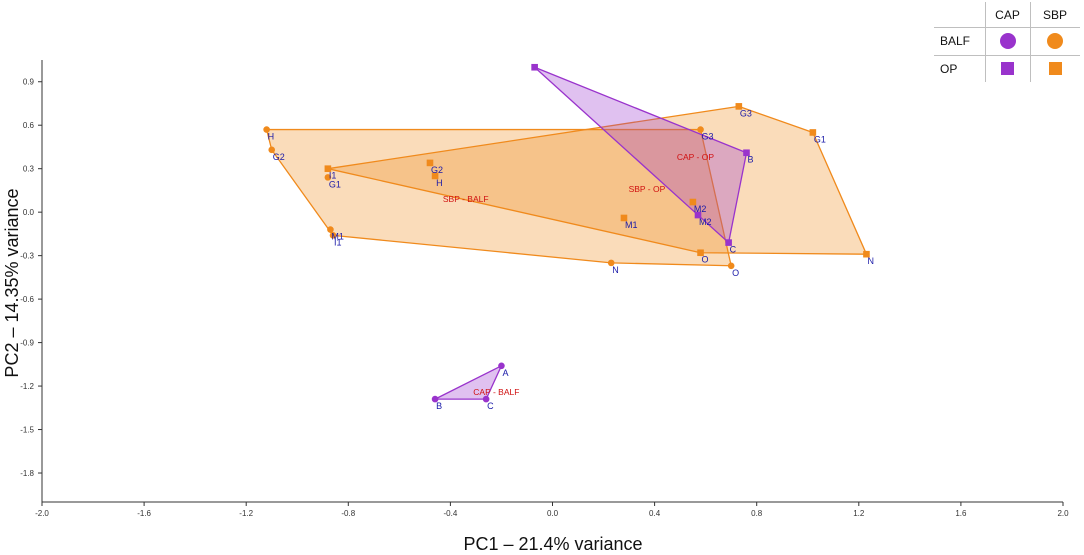 The width and height of the screenshot is (1084, 555). I want to click on point-sbp-op-g3, so click(739, 106).